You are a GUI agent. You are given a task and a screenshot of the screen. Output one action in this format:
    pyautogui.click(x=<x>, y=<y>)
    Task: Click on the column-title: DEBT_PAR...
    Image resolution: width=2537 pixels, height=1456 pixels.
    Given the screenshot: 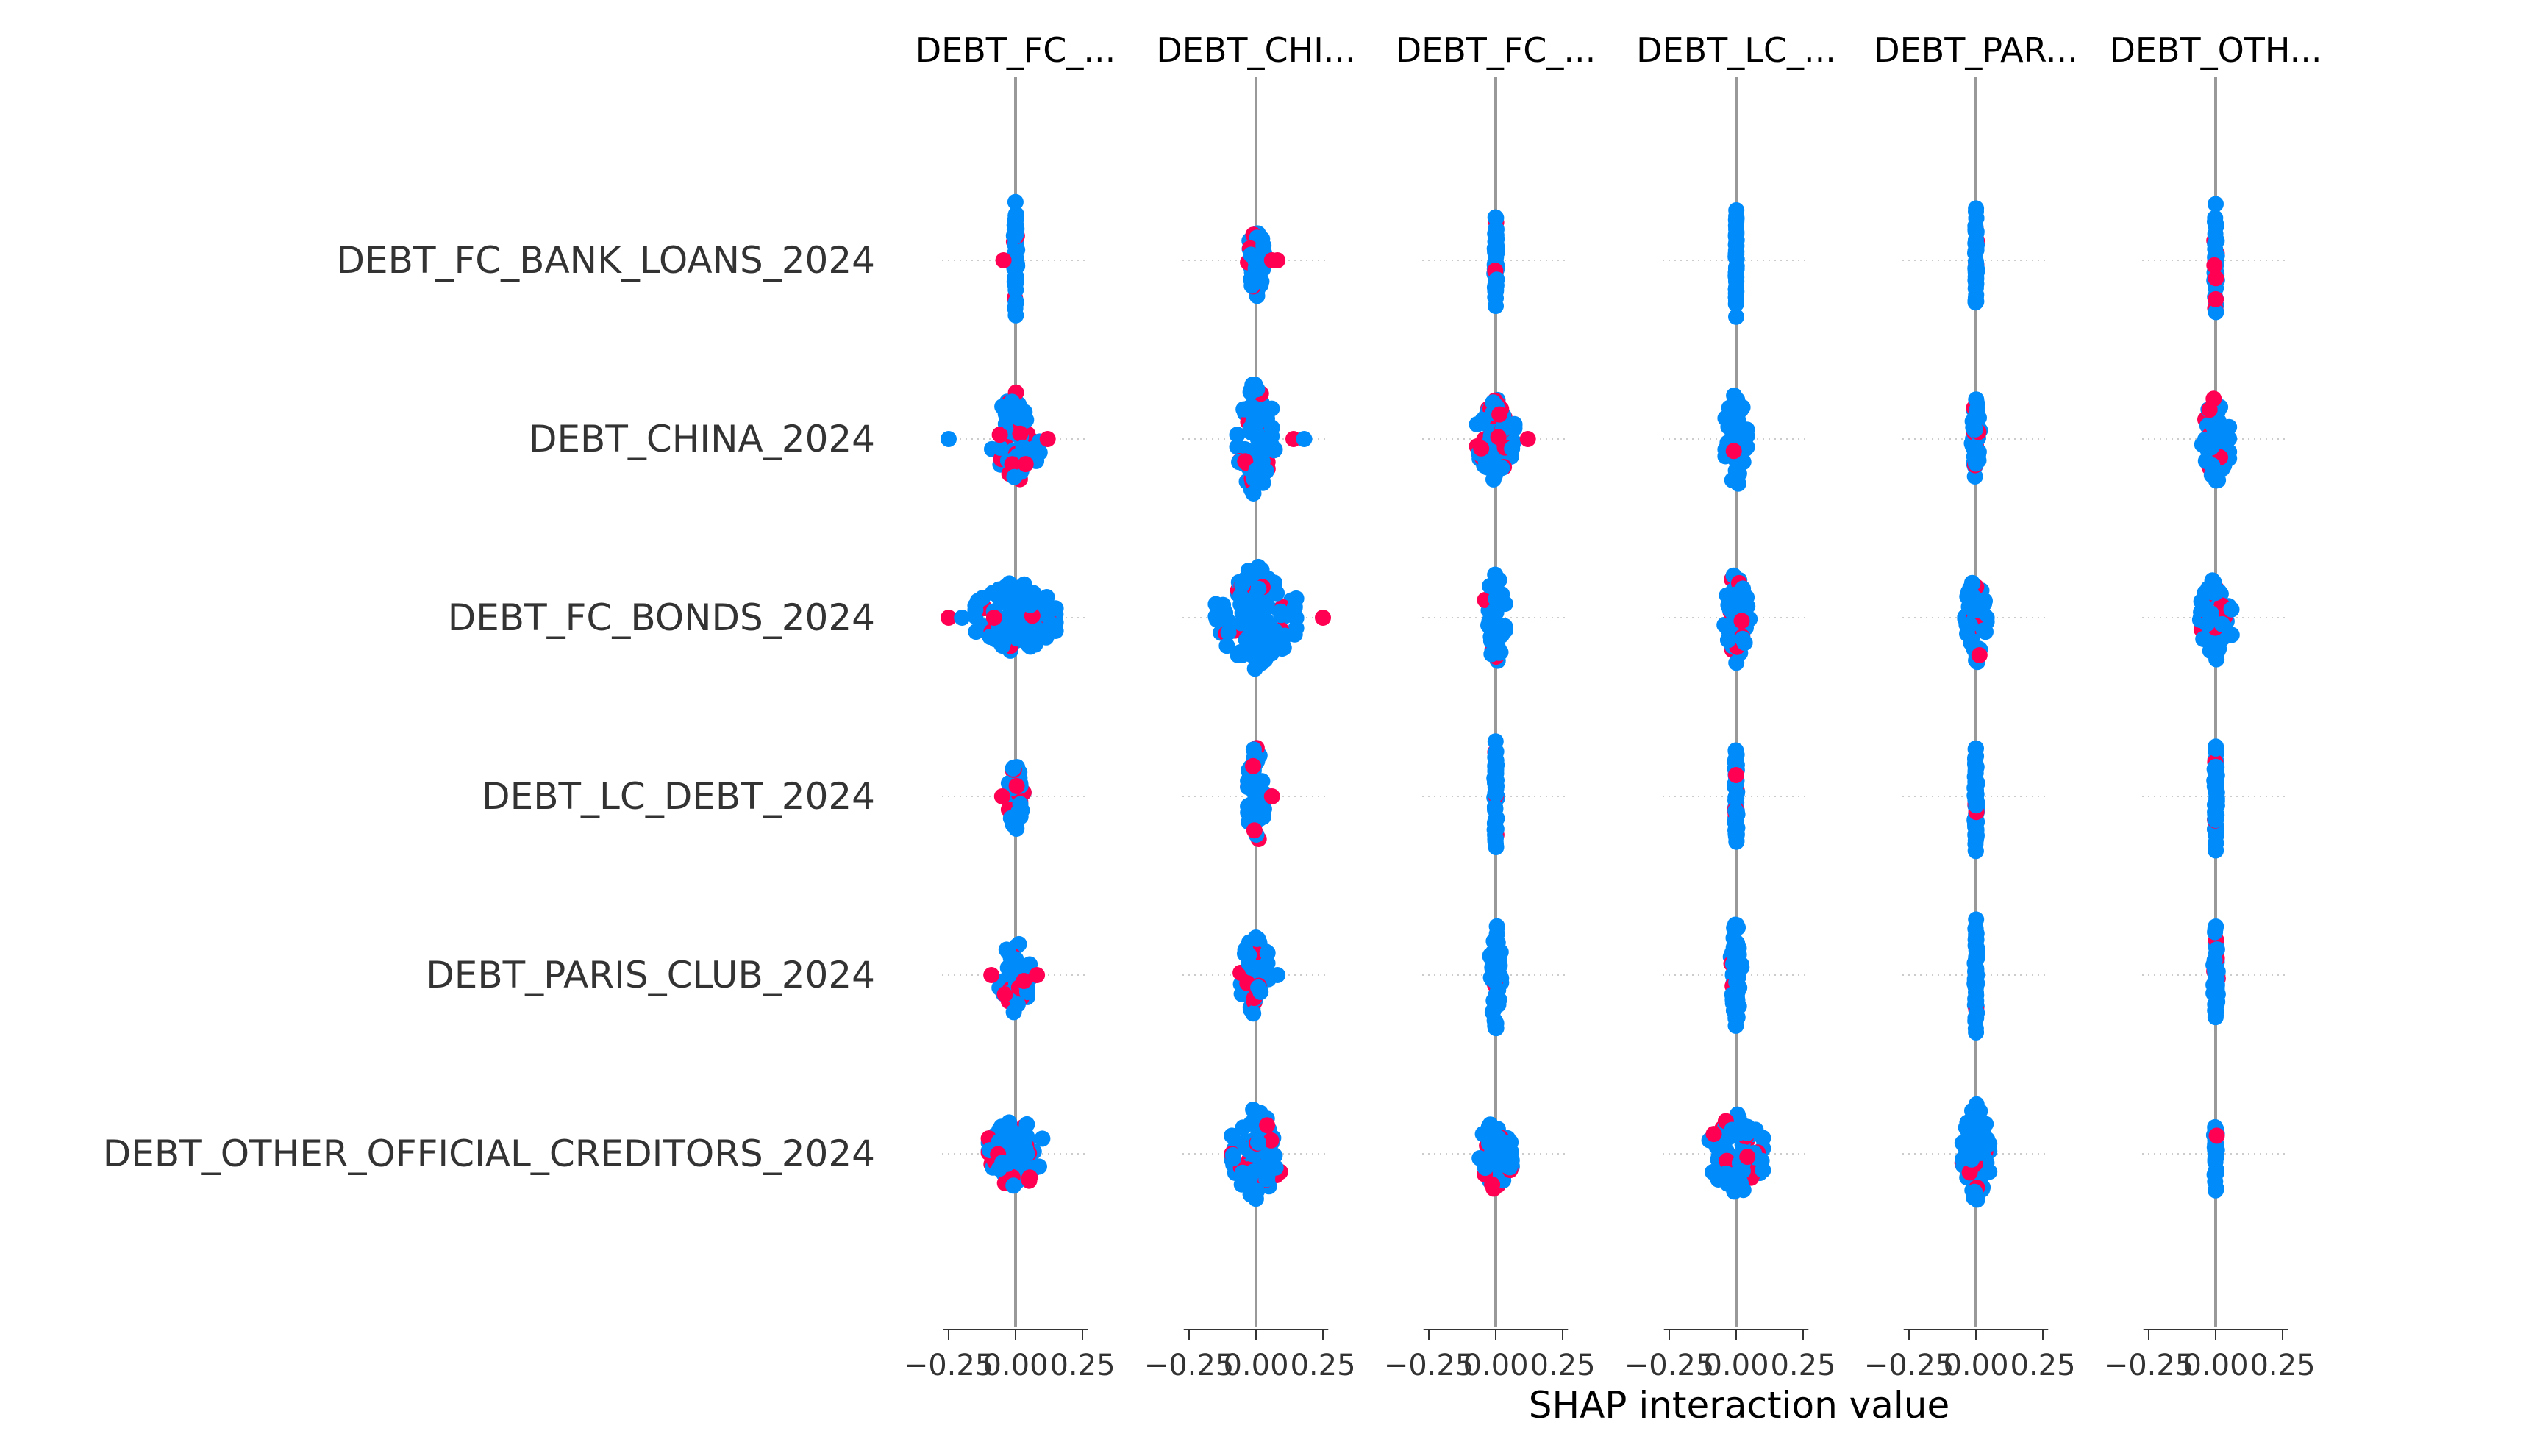 What is the action you would take?
    pyautogui.click(x=1976, y=50)
    